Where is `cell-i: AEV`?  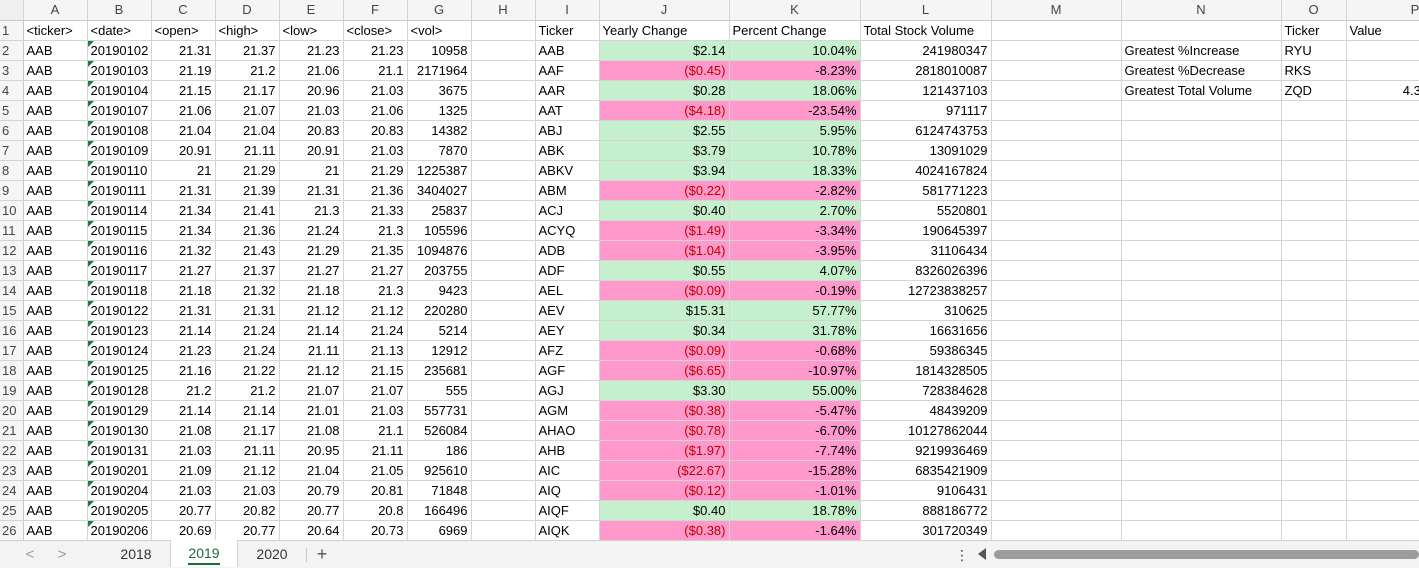
cell-i: AEV is located at coordinates (567, 310).